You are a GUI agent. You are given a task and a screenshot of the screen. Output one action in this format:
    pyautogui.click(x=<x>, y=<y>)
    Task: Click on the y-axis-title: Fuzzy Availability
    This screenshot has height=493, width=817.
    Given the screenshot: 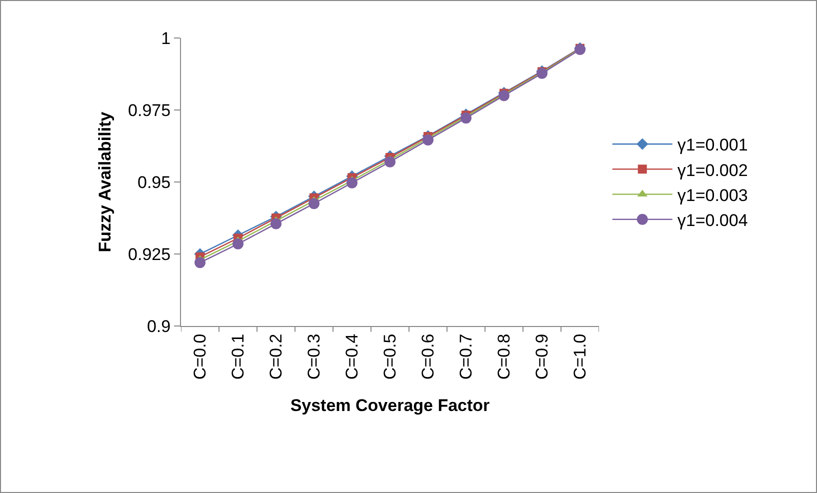 What is the action you would take?
    pyautogui.click(x=105, y=181)
    